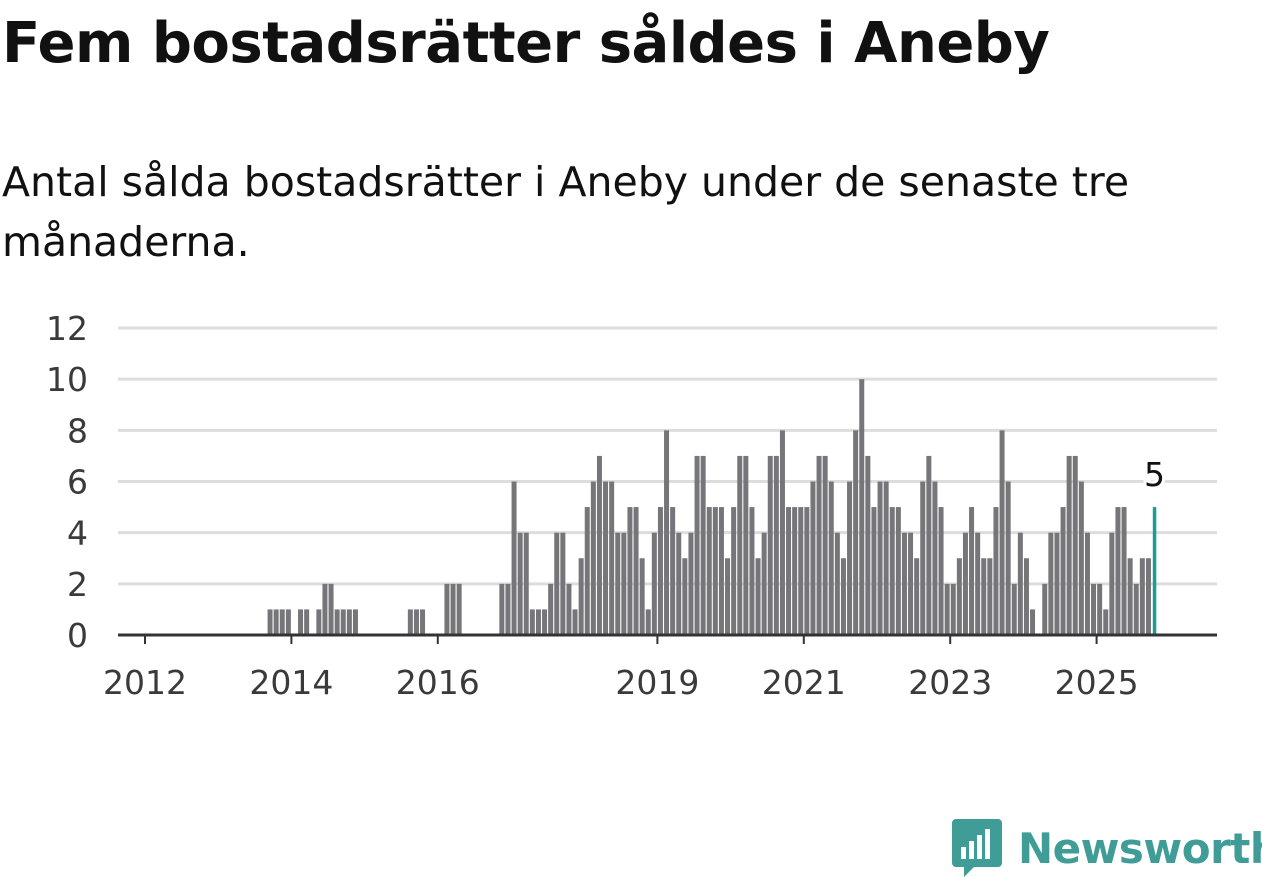 This screenshot has width=1262, height=879. I want to click on y-tick-label: 2, so click(77, 584).